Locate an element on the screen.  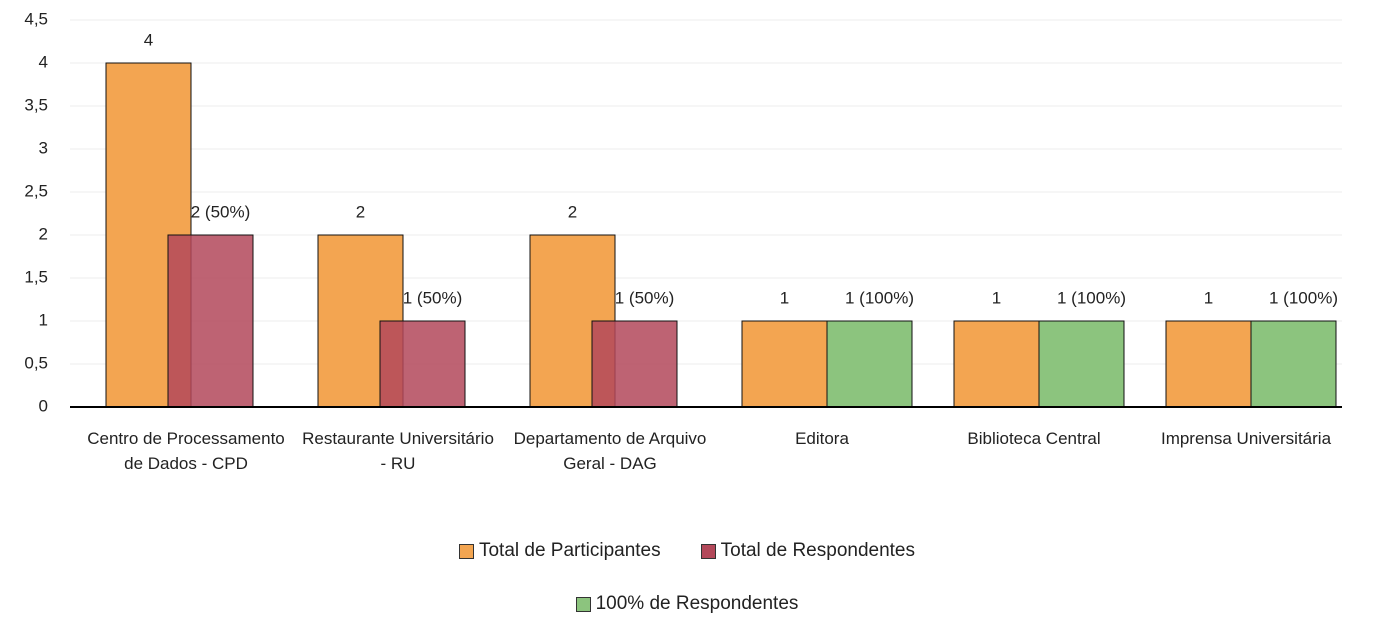
legend-label: Total de Respondentes is located at coordinates (818, 550).